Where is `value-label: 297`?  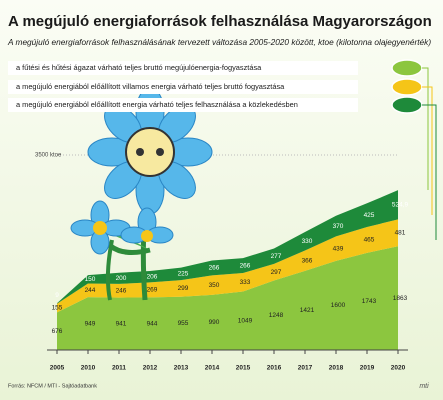 value-label: 297 is located at coordinates (276, 272).